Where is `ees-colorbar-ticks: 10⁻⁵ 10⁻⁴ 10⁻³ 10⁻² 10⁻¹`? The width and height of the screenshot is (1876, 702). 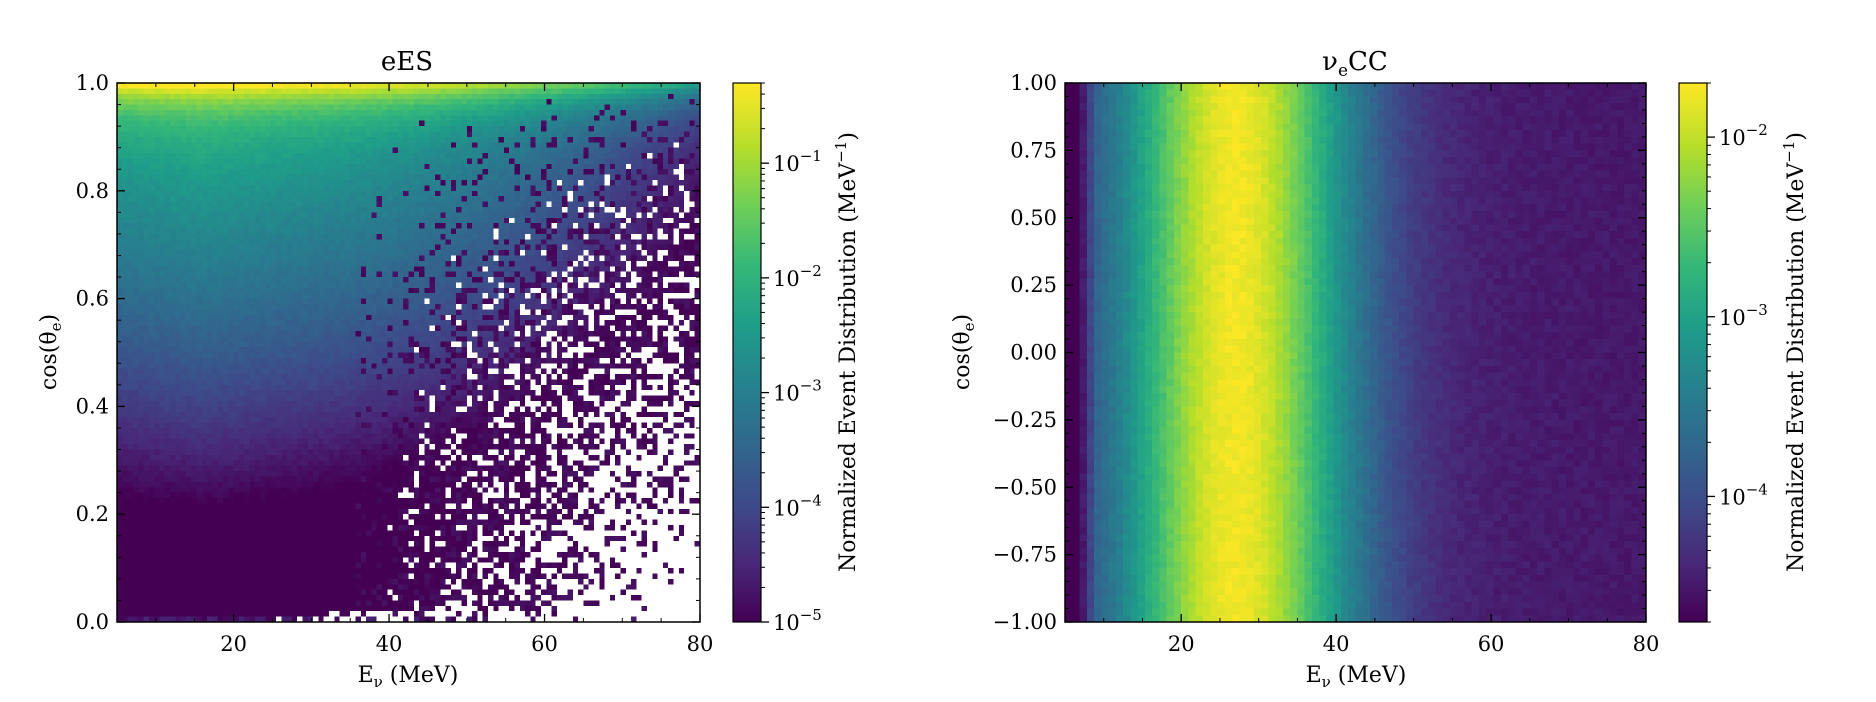
ees-colorbar-ticks: 10⁻⁵ 10⁻⁴ 10⁻³ 10⁻² 10⁻¹ is located at coordinates (791, 358).